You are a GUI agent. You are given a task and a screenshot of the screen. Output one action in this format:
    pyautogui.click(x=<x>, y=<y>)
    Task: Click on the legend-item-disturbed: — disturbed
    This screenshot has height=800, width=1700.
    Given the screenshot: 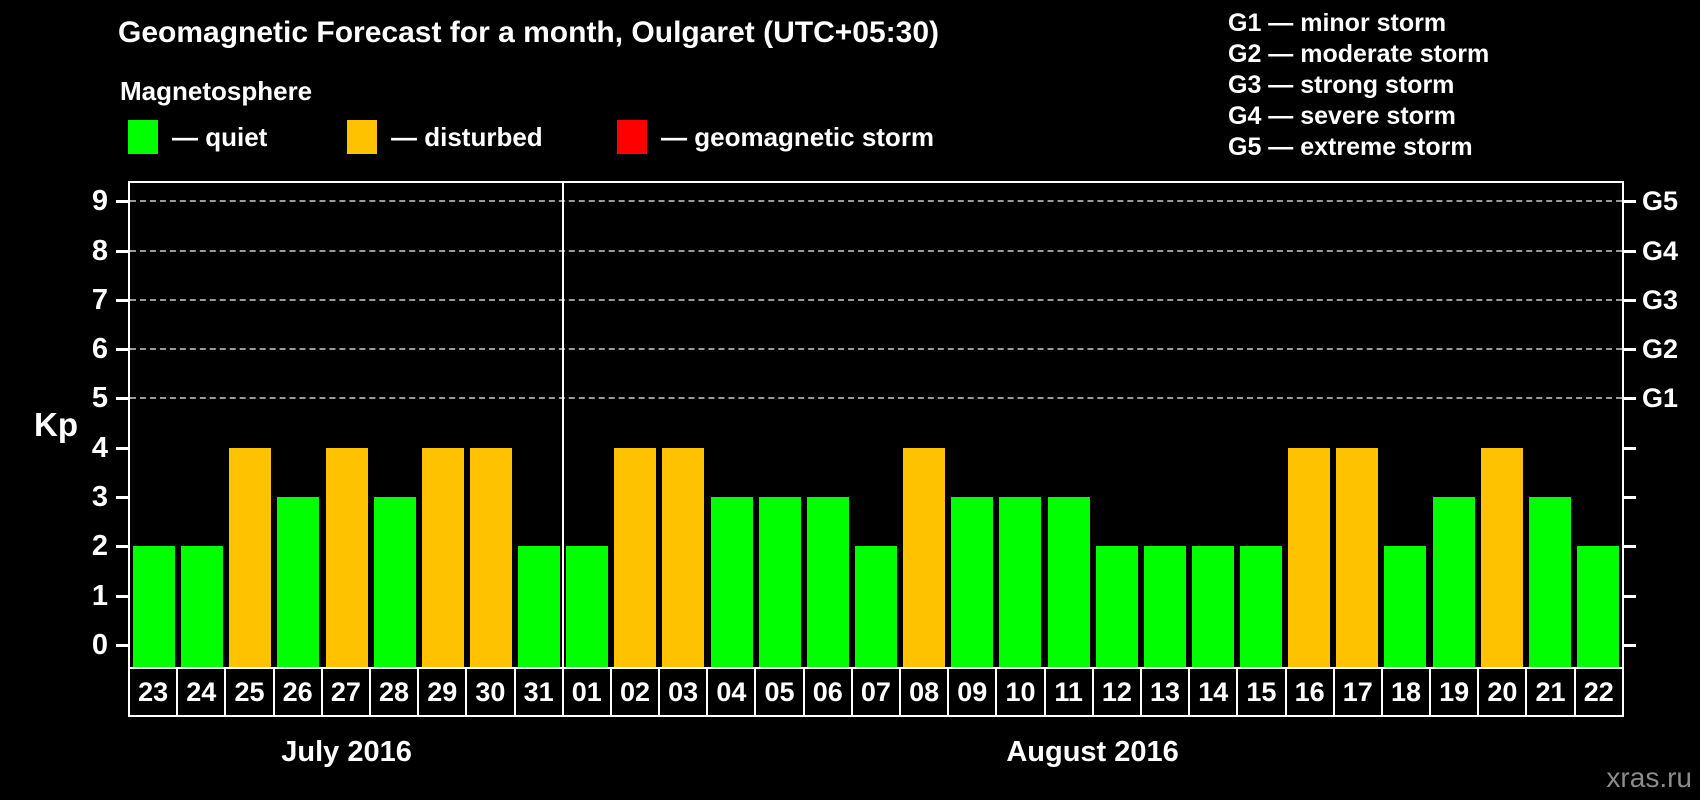 What is the action you would take?
    pyautogui.click(x=445, y=137)
    